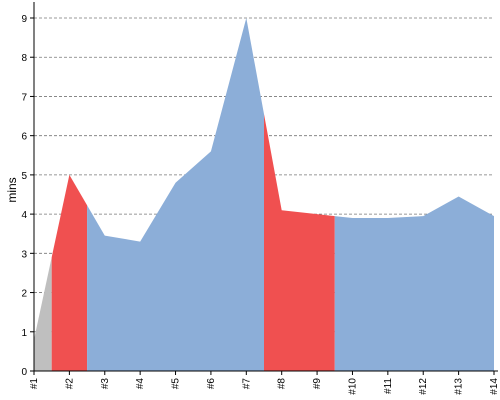  What do you see at coordinates (317, 384) in the screenshot?
I see `x-tick-label: #9` at bounding box center [317, 384].